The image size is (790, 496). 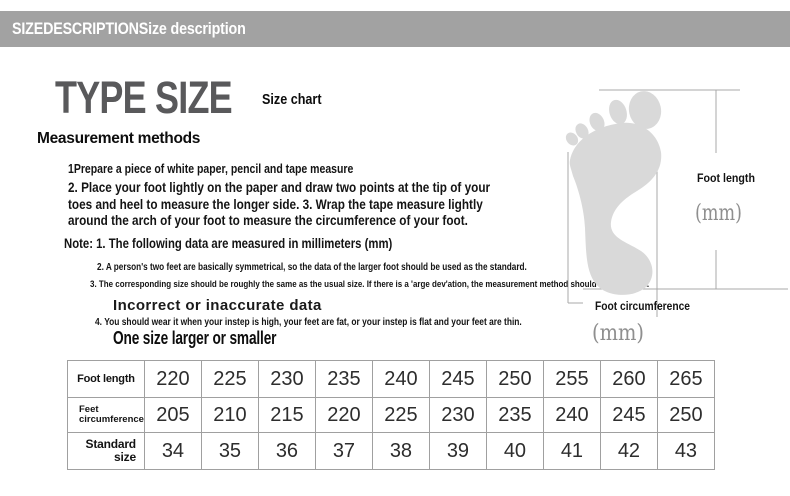 What do you see at coordinates (685, 451) in the screenshot?
I see `size-cell: 43` at bounding box center [685, 451].